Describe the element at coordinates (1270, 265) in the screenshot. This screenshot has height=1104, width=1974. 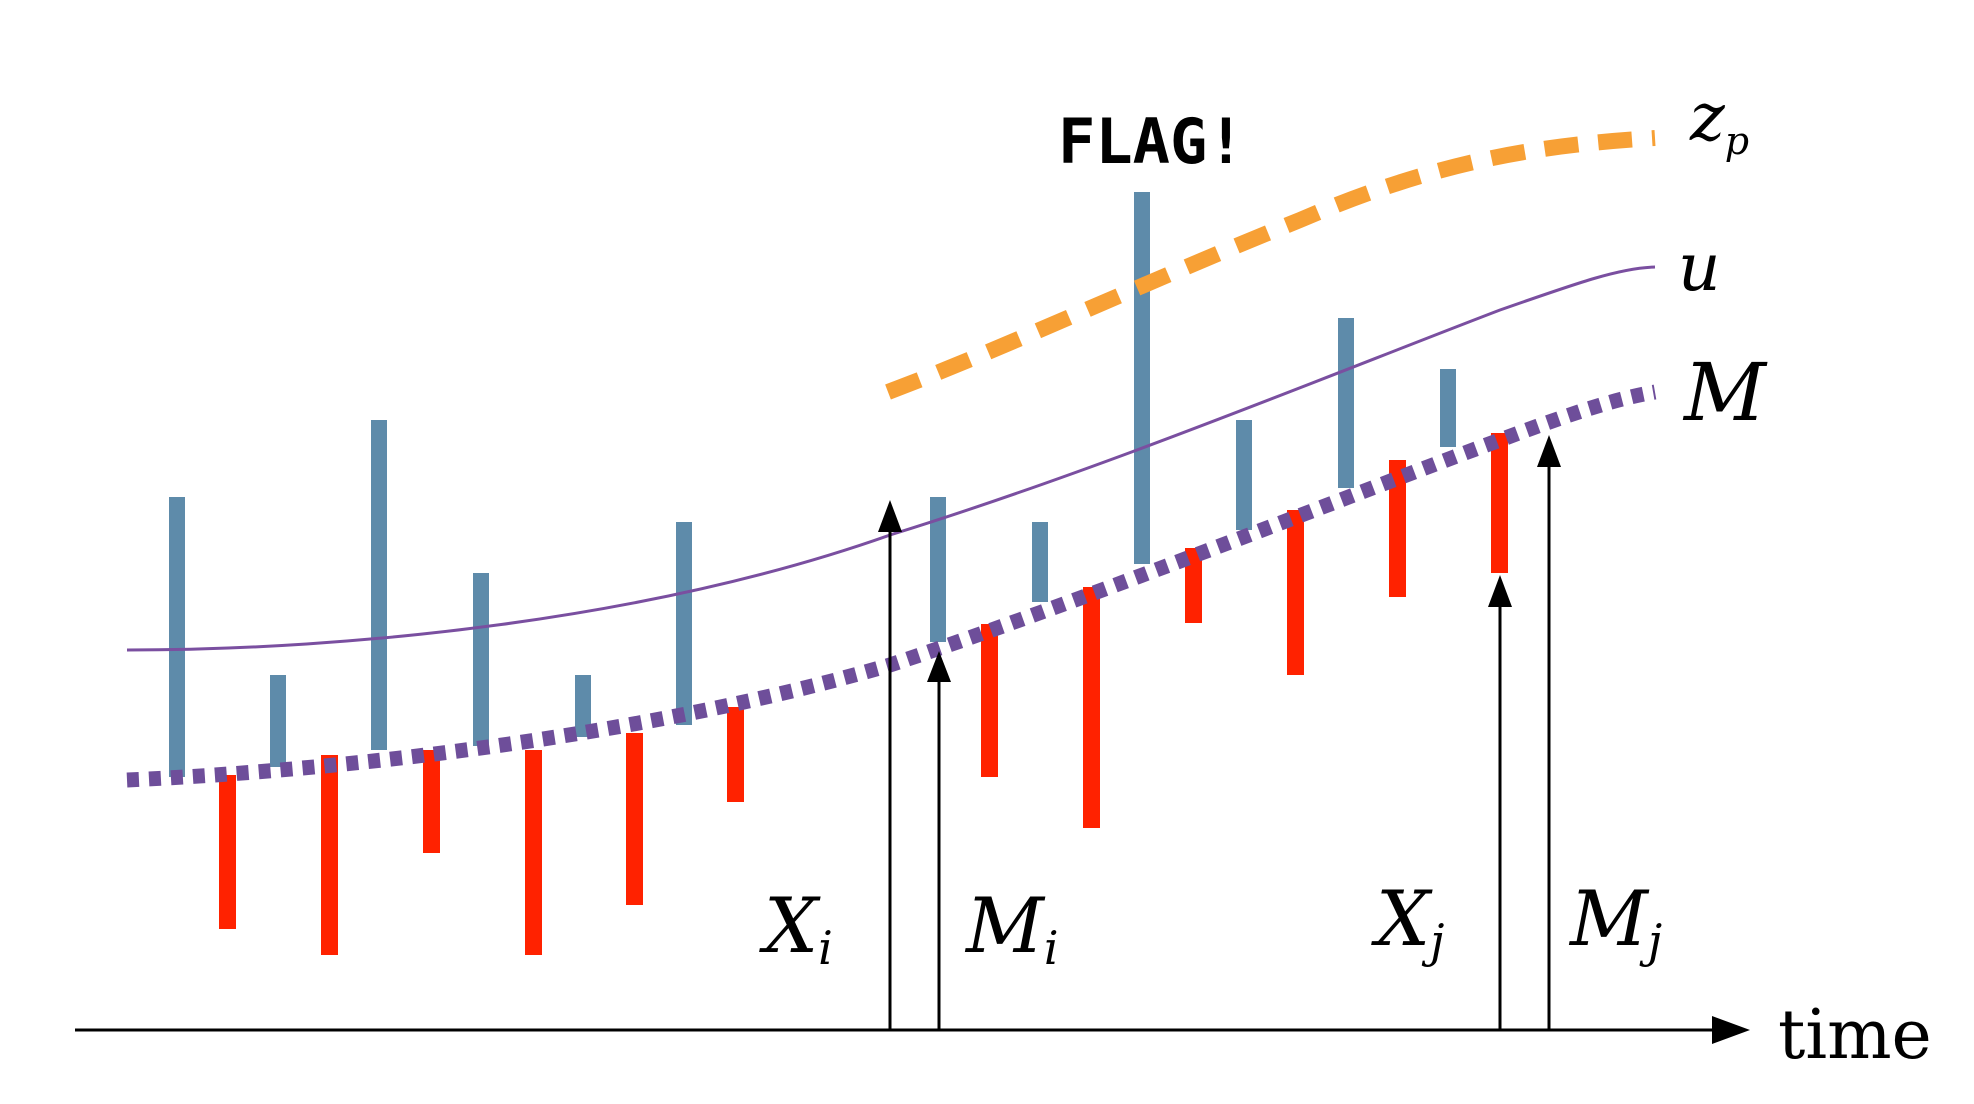
I see `zp-curve` at that location.